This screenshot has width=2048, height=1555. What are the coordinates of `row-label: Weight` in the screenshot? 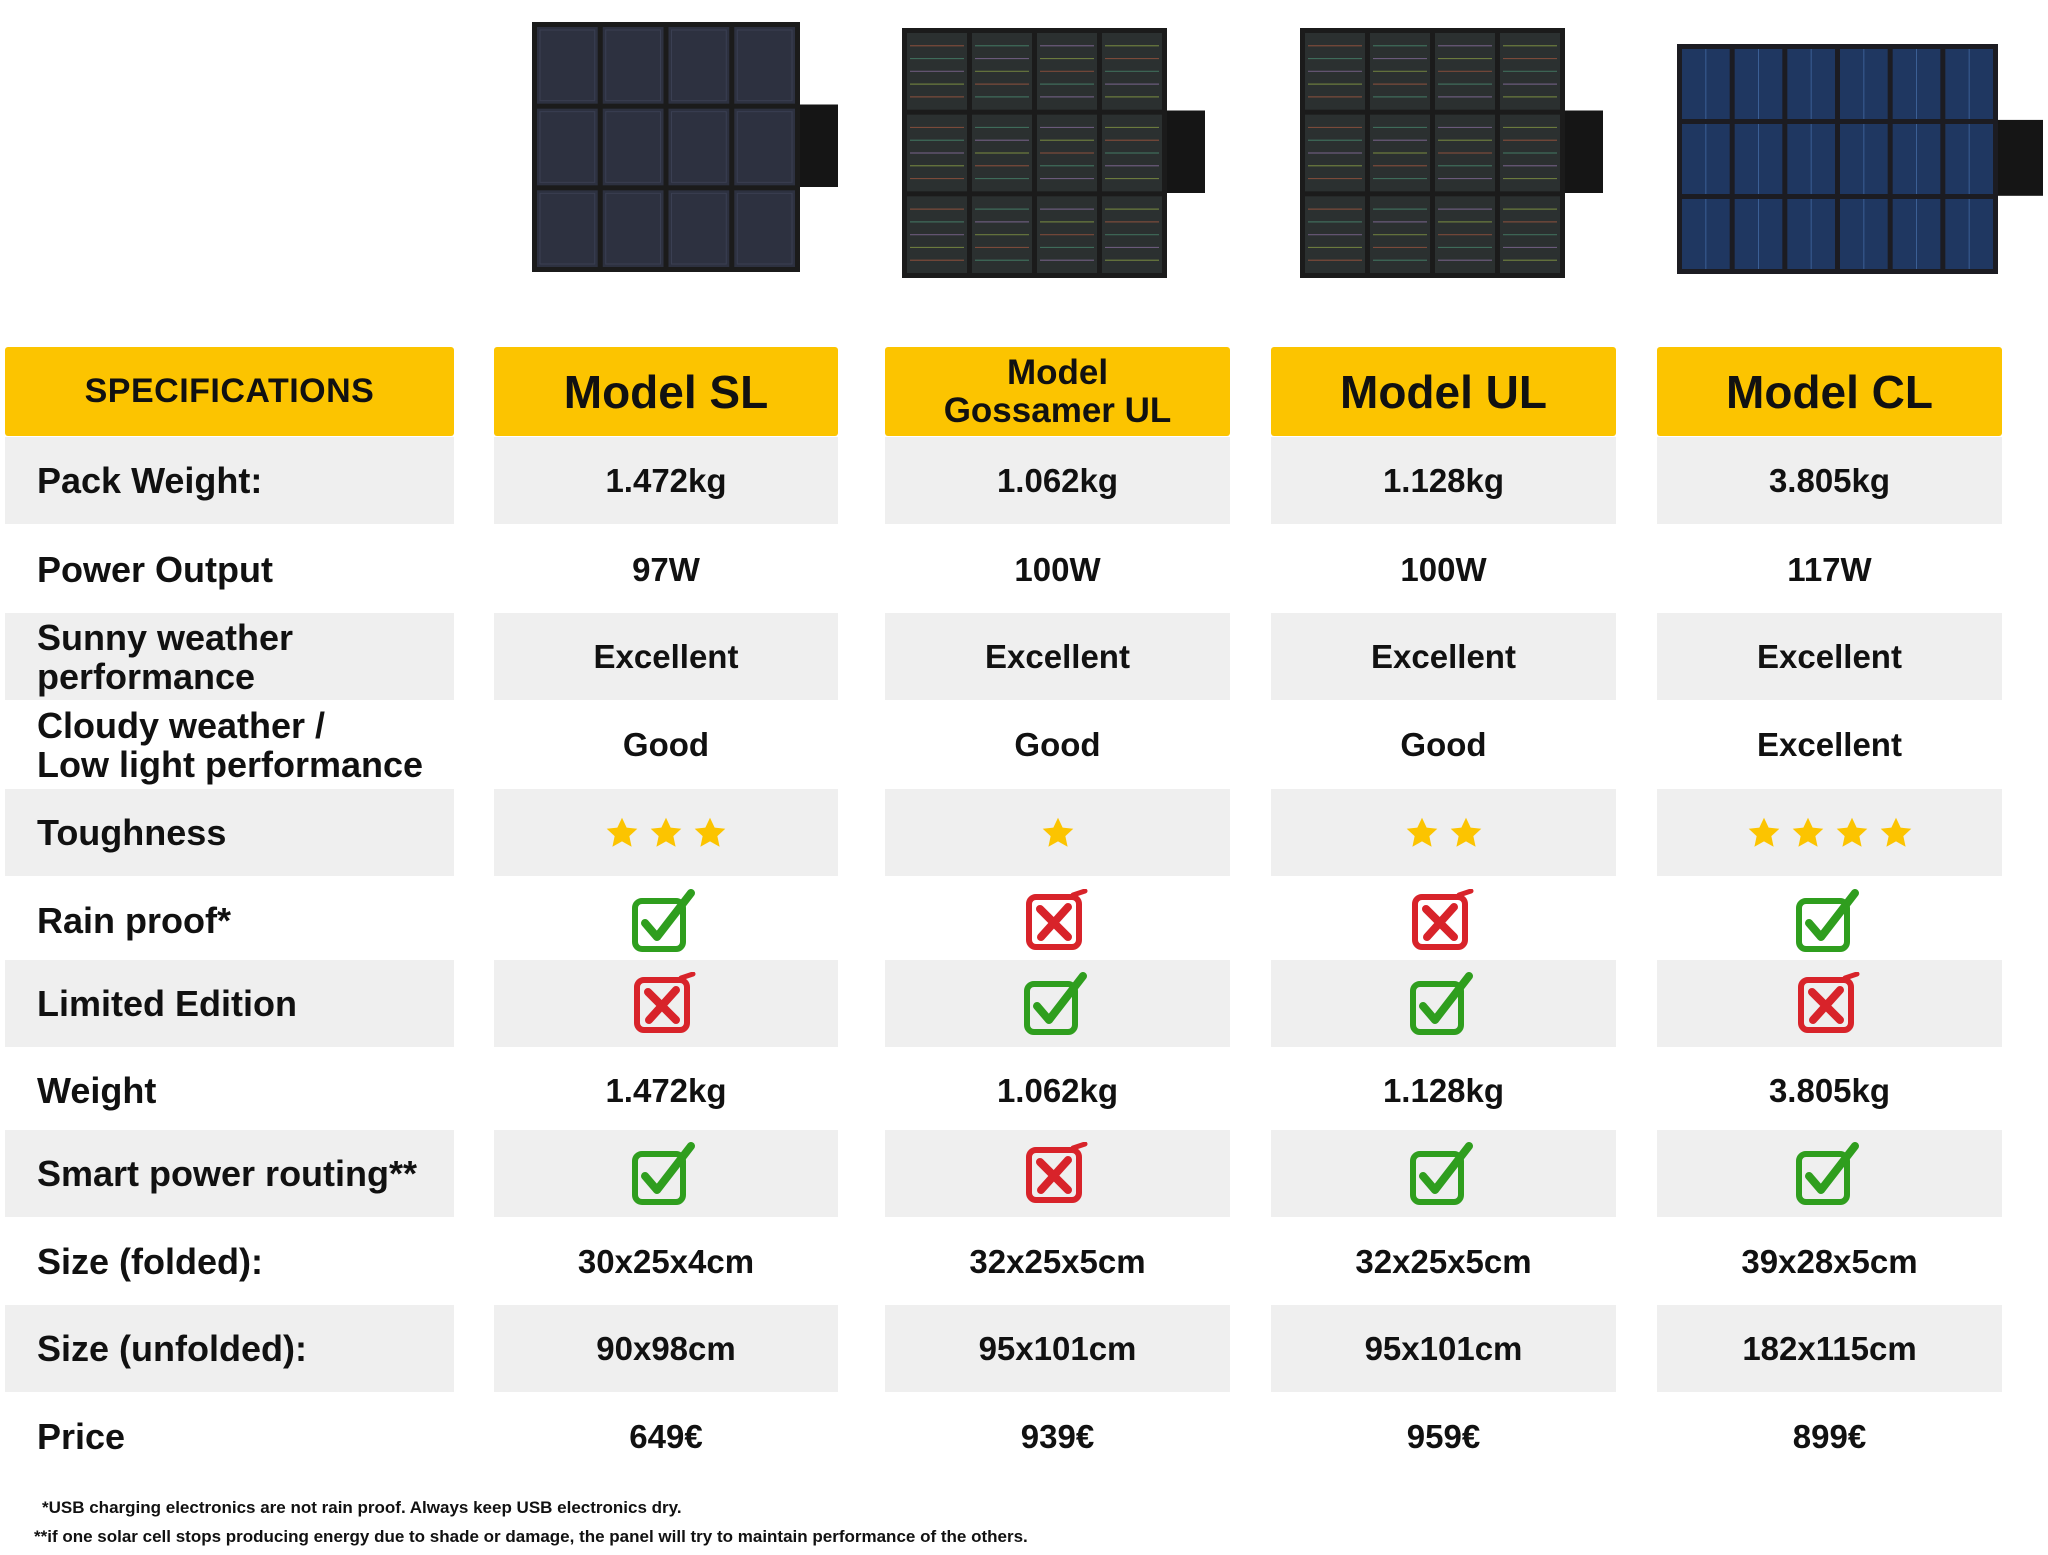 It's located at (97, 1090).